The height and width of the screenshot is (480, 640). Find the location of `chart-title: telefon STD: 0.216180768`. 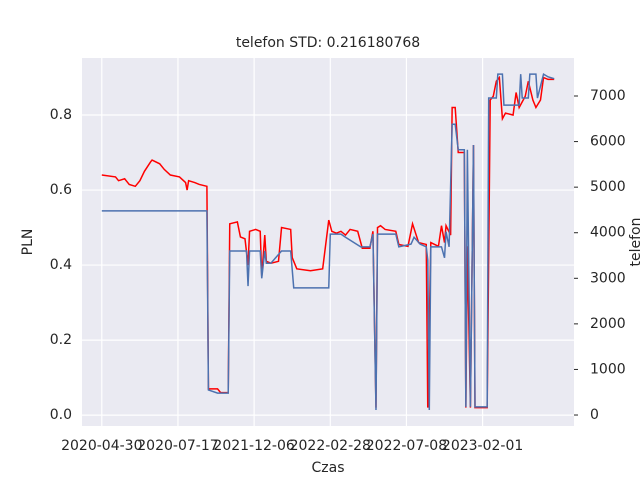

chart-title: telefon STD: 0.216180768 is located at coordinates (328, 43).